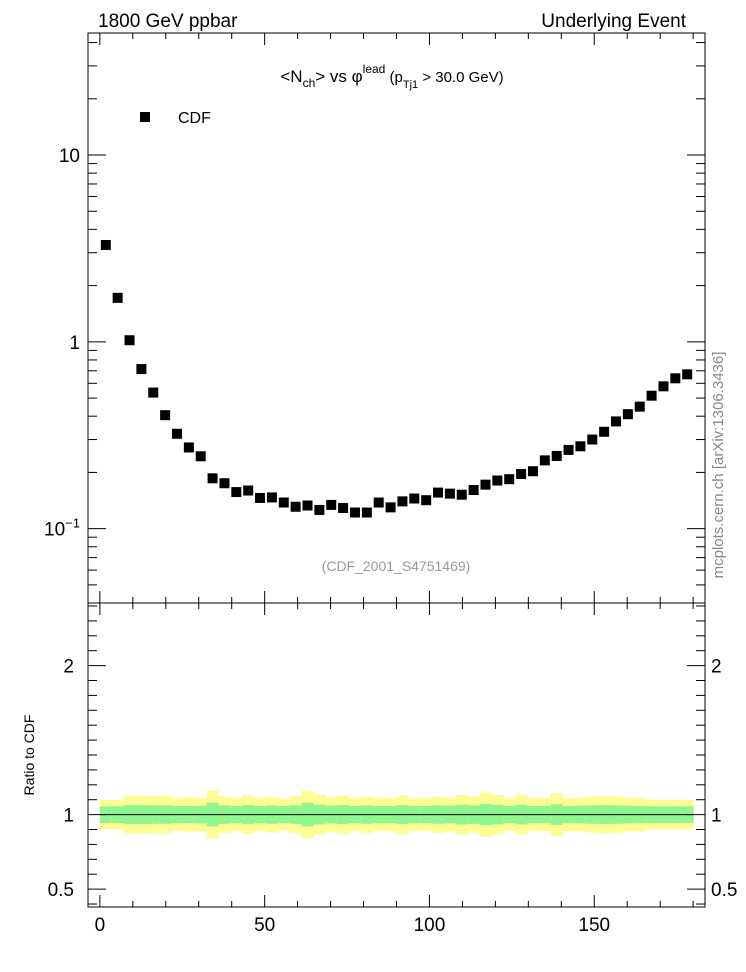 The height and width of the screenshot is (972, 746). I want to click on plot-title: <Nch> vs φlead (pTj1 > 30.0 GeV), so click(391, 76).